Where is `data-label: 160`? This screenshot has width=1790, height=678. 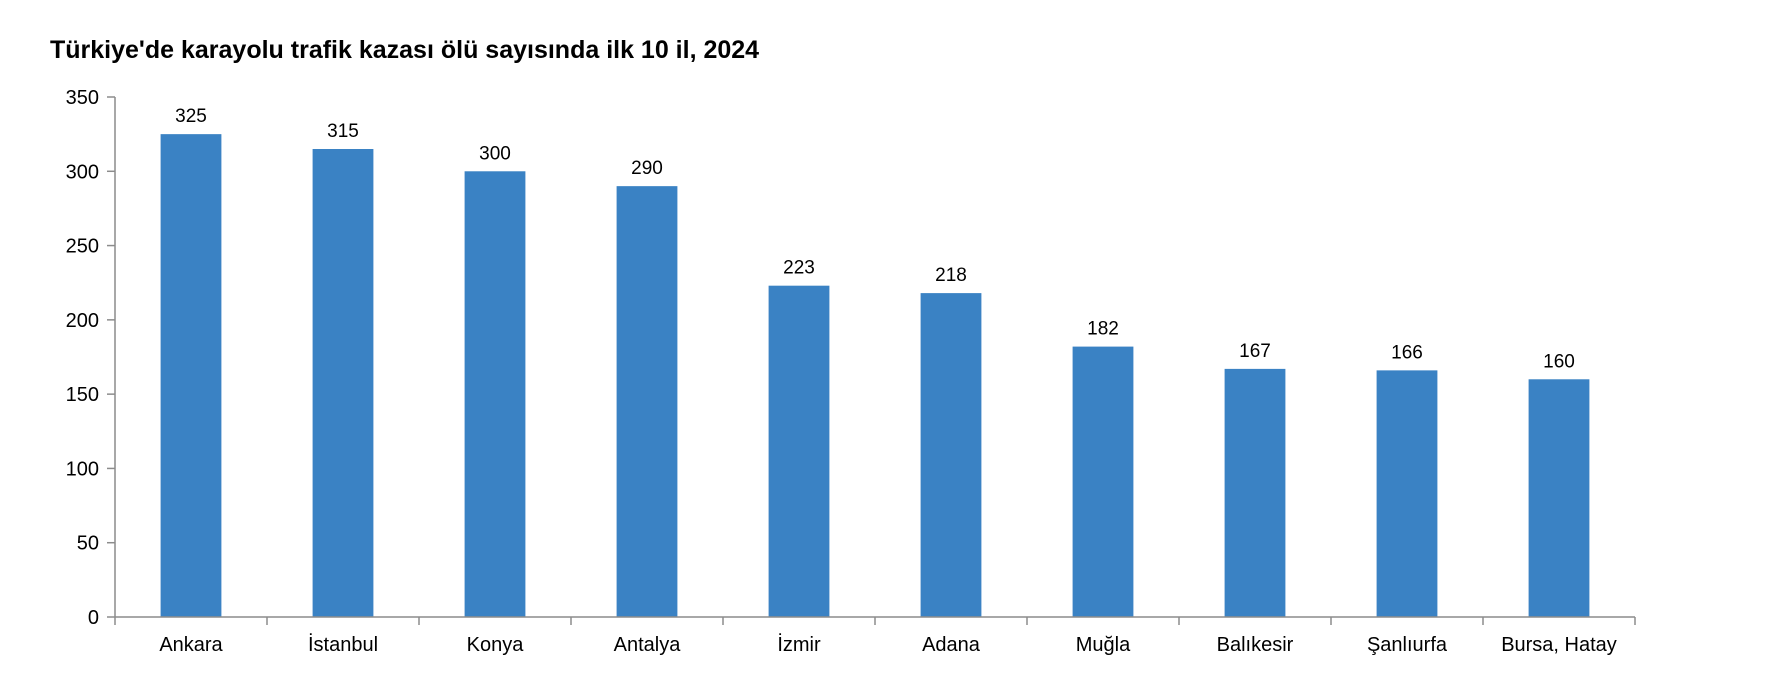
data-label: 160 is located at coordinates (1559, 361).